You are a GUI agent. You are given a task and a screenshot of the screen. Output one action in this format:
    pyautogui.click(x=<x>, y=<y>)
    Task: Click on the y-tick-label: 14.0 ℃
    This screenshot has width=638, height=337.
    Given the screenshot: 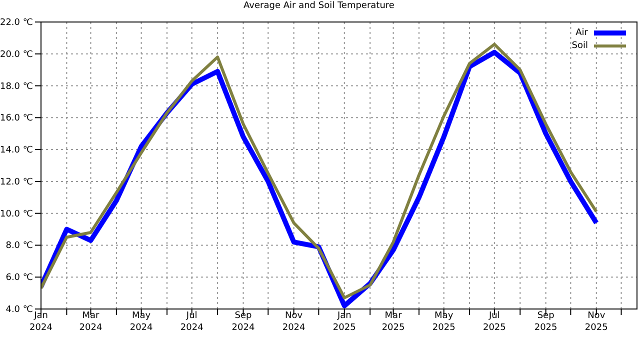 What is the action you would take?
    pyautogui.click(x=16, y=151)
    